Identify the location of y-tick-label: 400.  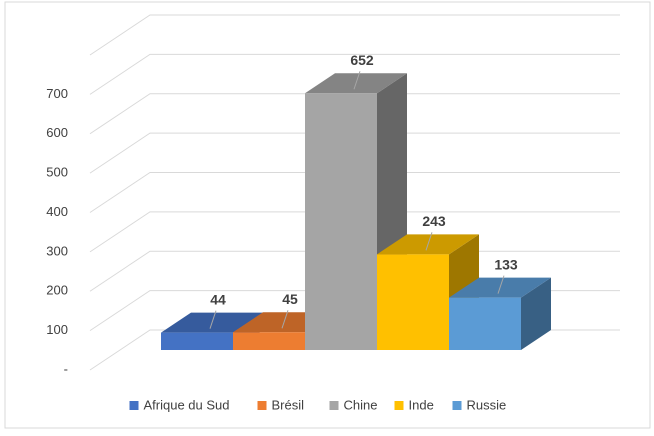
(57, 211).